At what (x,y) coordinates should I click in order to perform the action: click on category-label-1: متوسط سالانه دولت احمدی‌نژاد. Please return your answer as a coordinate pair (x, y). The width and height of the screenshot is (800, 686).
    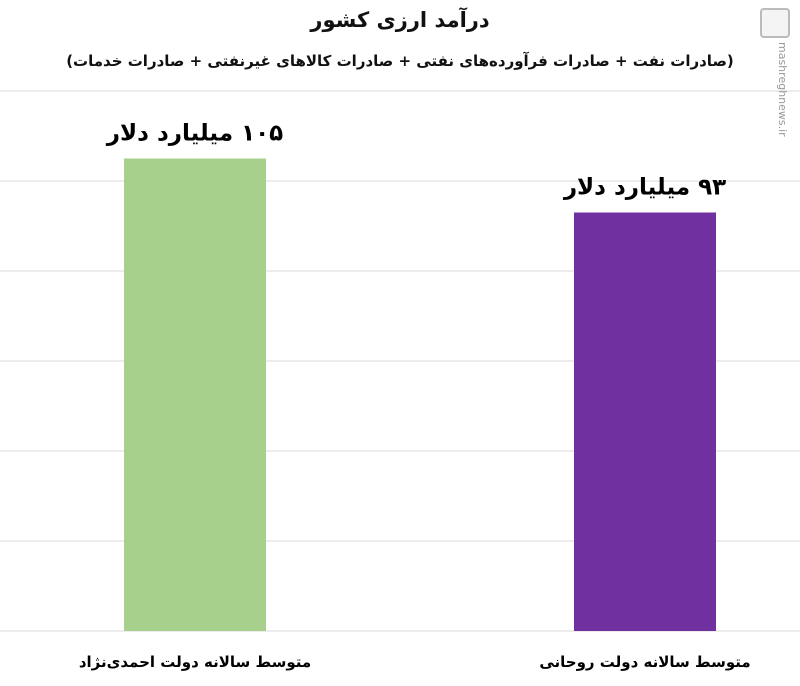
    Looking at the image, I should click on (195, 662).